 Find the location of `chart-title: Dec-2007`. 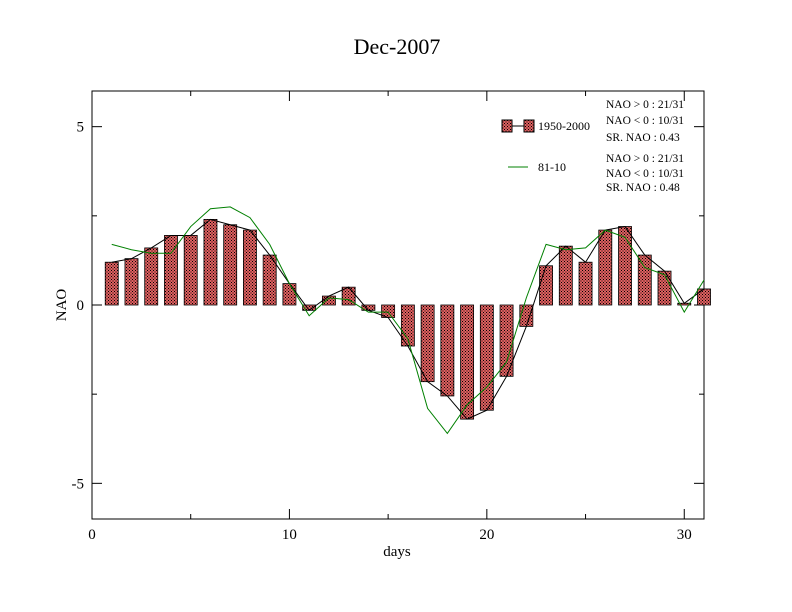

chart-title: Dec-2007 is located at coordinates (397, 46).